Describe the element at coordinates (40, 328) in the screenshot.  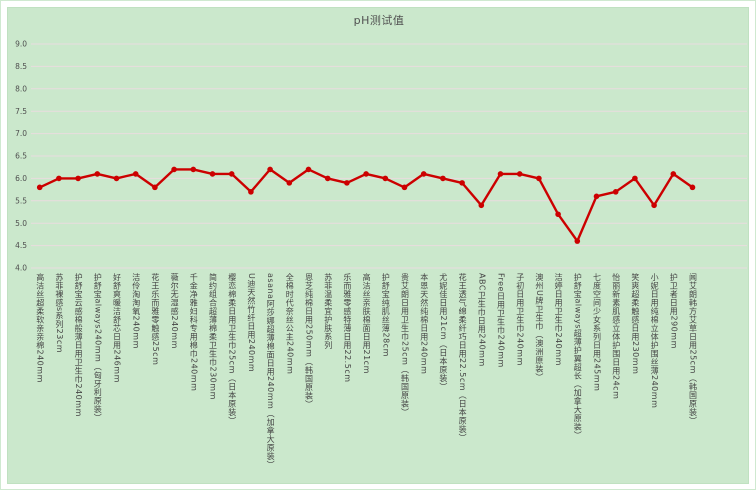
I see `x-axis-label: 高洁丝超柔软亲亲棉240mm` at that location.